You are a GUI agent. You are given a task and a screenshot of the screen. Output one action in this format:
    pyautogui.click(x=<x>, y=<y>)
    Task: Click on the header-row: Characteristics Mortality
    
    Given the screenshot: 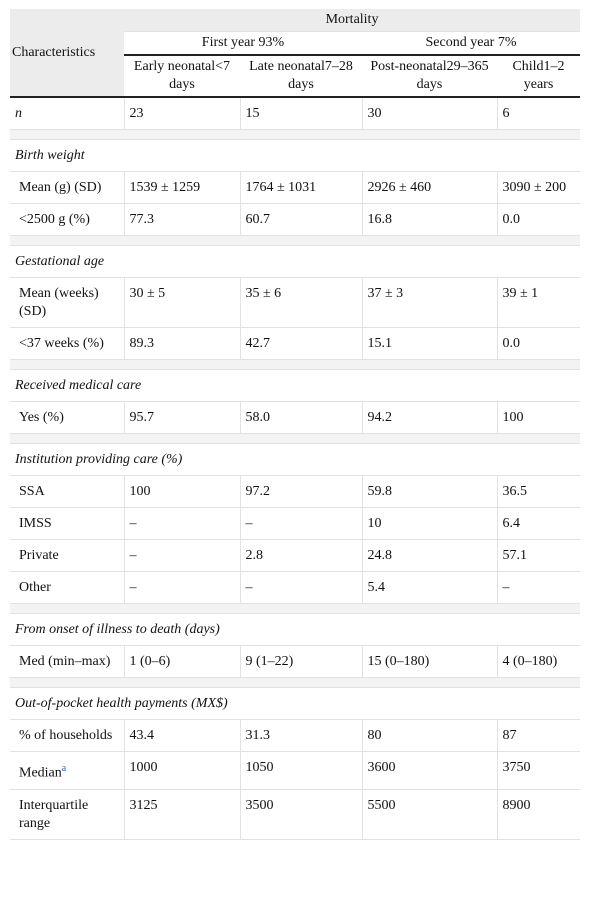 What is the action you would take?
    pyautogui.click(x=295, y=53)
    